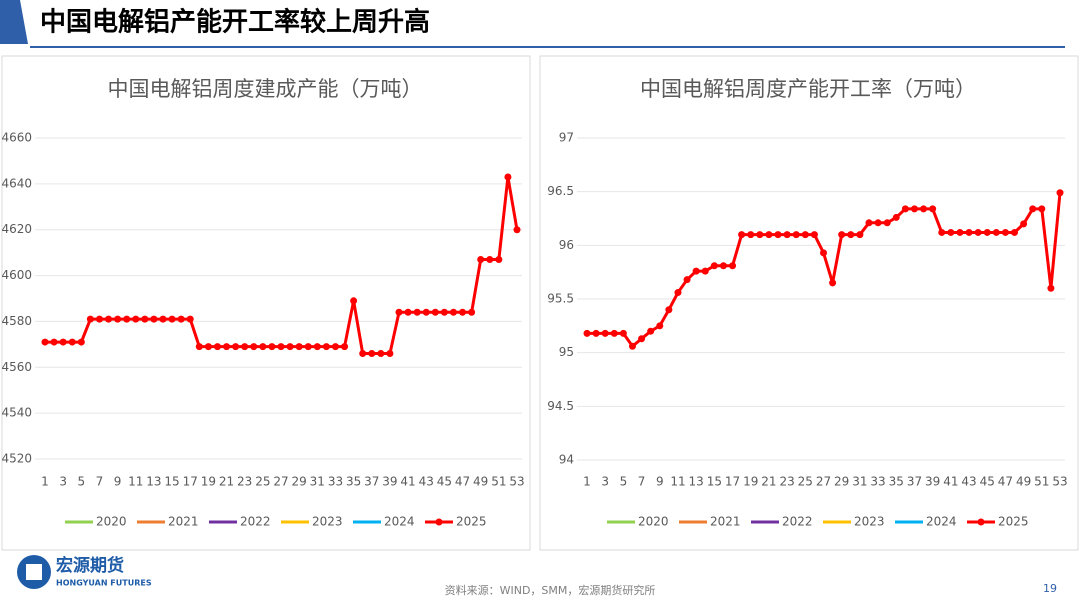  Describe the element at coordinates (714, 482) in the screenshot. I see `x-tick-label: 15` at that location.